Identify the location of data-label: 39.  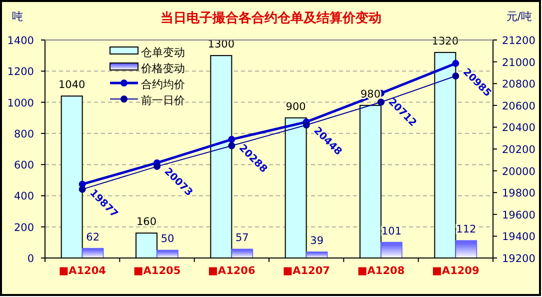
(317, 240).